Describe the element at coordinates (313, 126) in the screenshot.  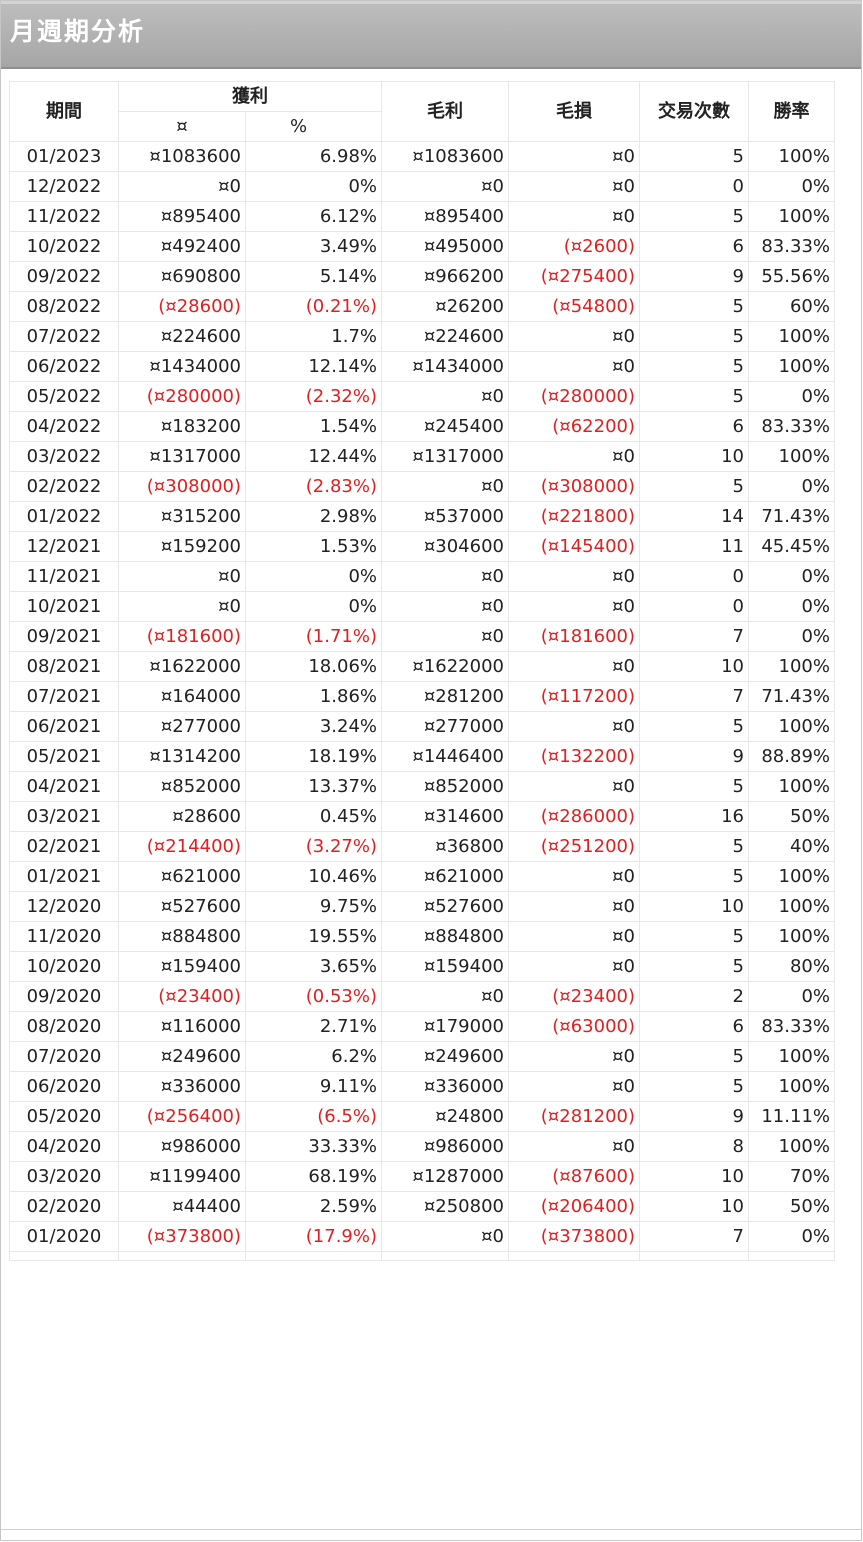
I see `header-profit-percent: %` at that location.